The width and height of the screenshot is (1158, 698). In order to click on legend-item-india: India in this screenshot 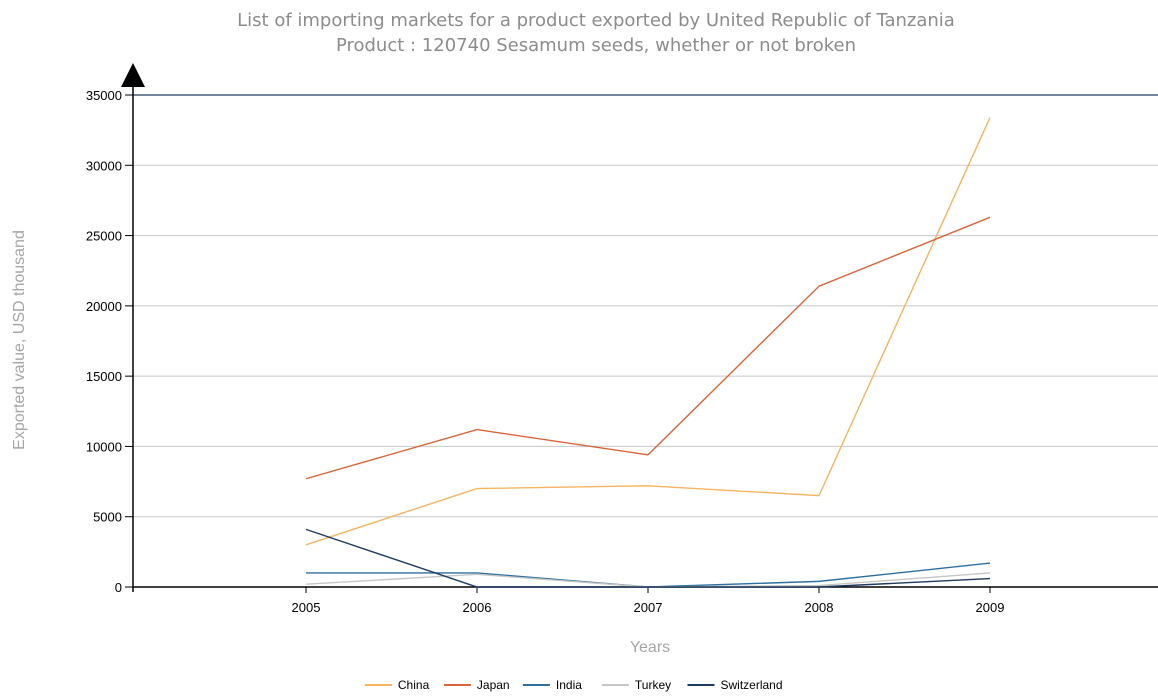, I will do `click(552, 685)`.